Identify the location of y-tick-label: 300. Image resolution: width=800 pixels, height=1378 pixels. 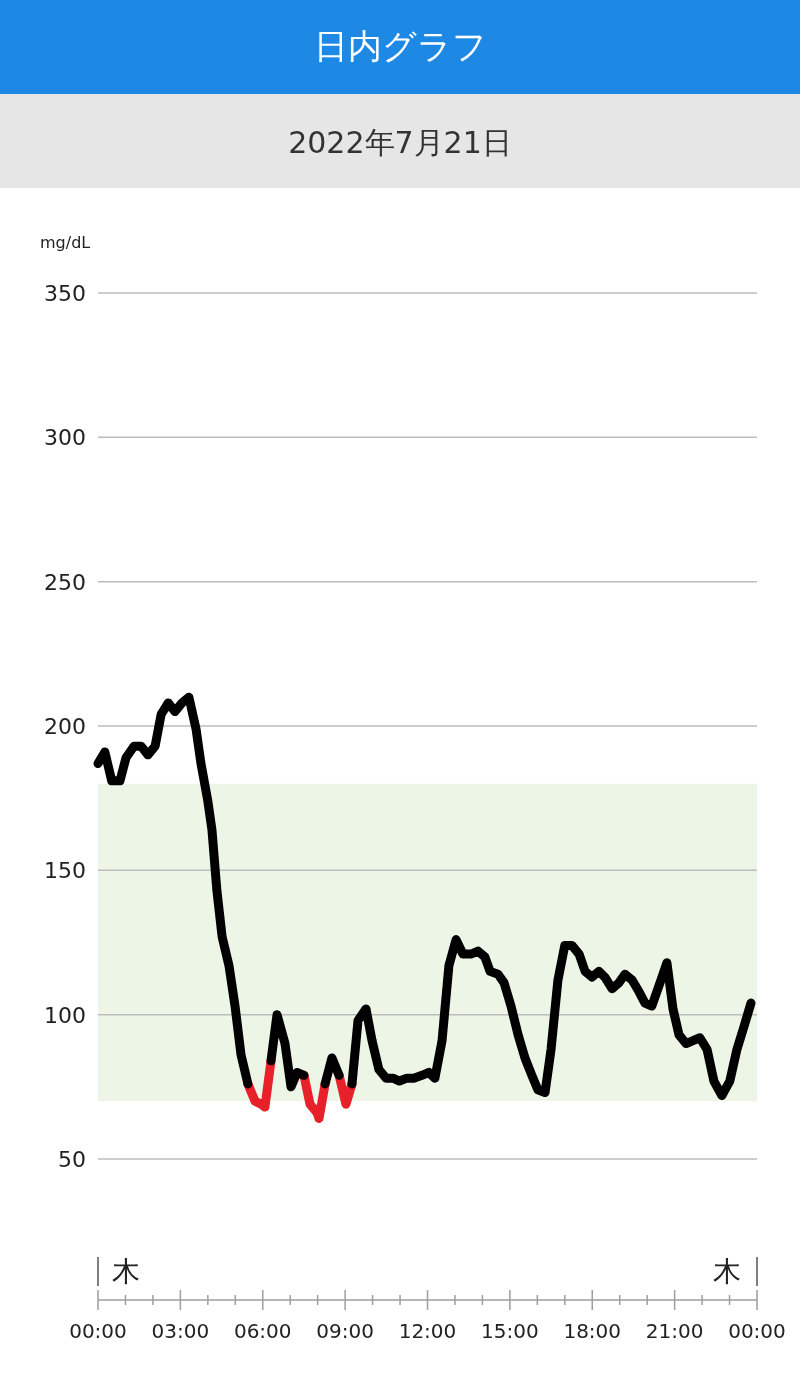
(65, 438).